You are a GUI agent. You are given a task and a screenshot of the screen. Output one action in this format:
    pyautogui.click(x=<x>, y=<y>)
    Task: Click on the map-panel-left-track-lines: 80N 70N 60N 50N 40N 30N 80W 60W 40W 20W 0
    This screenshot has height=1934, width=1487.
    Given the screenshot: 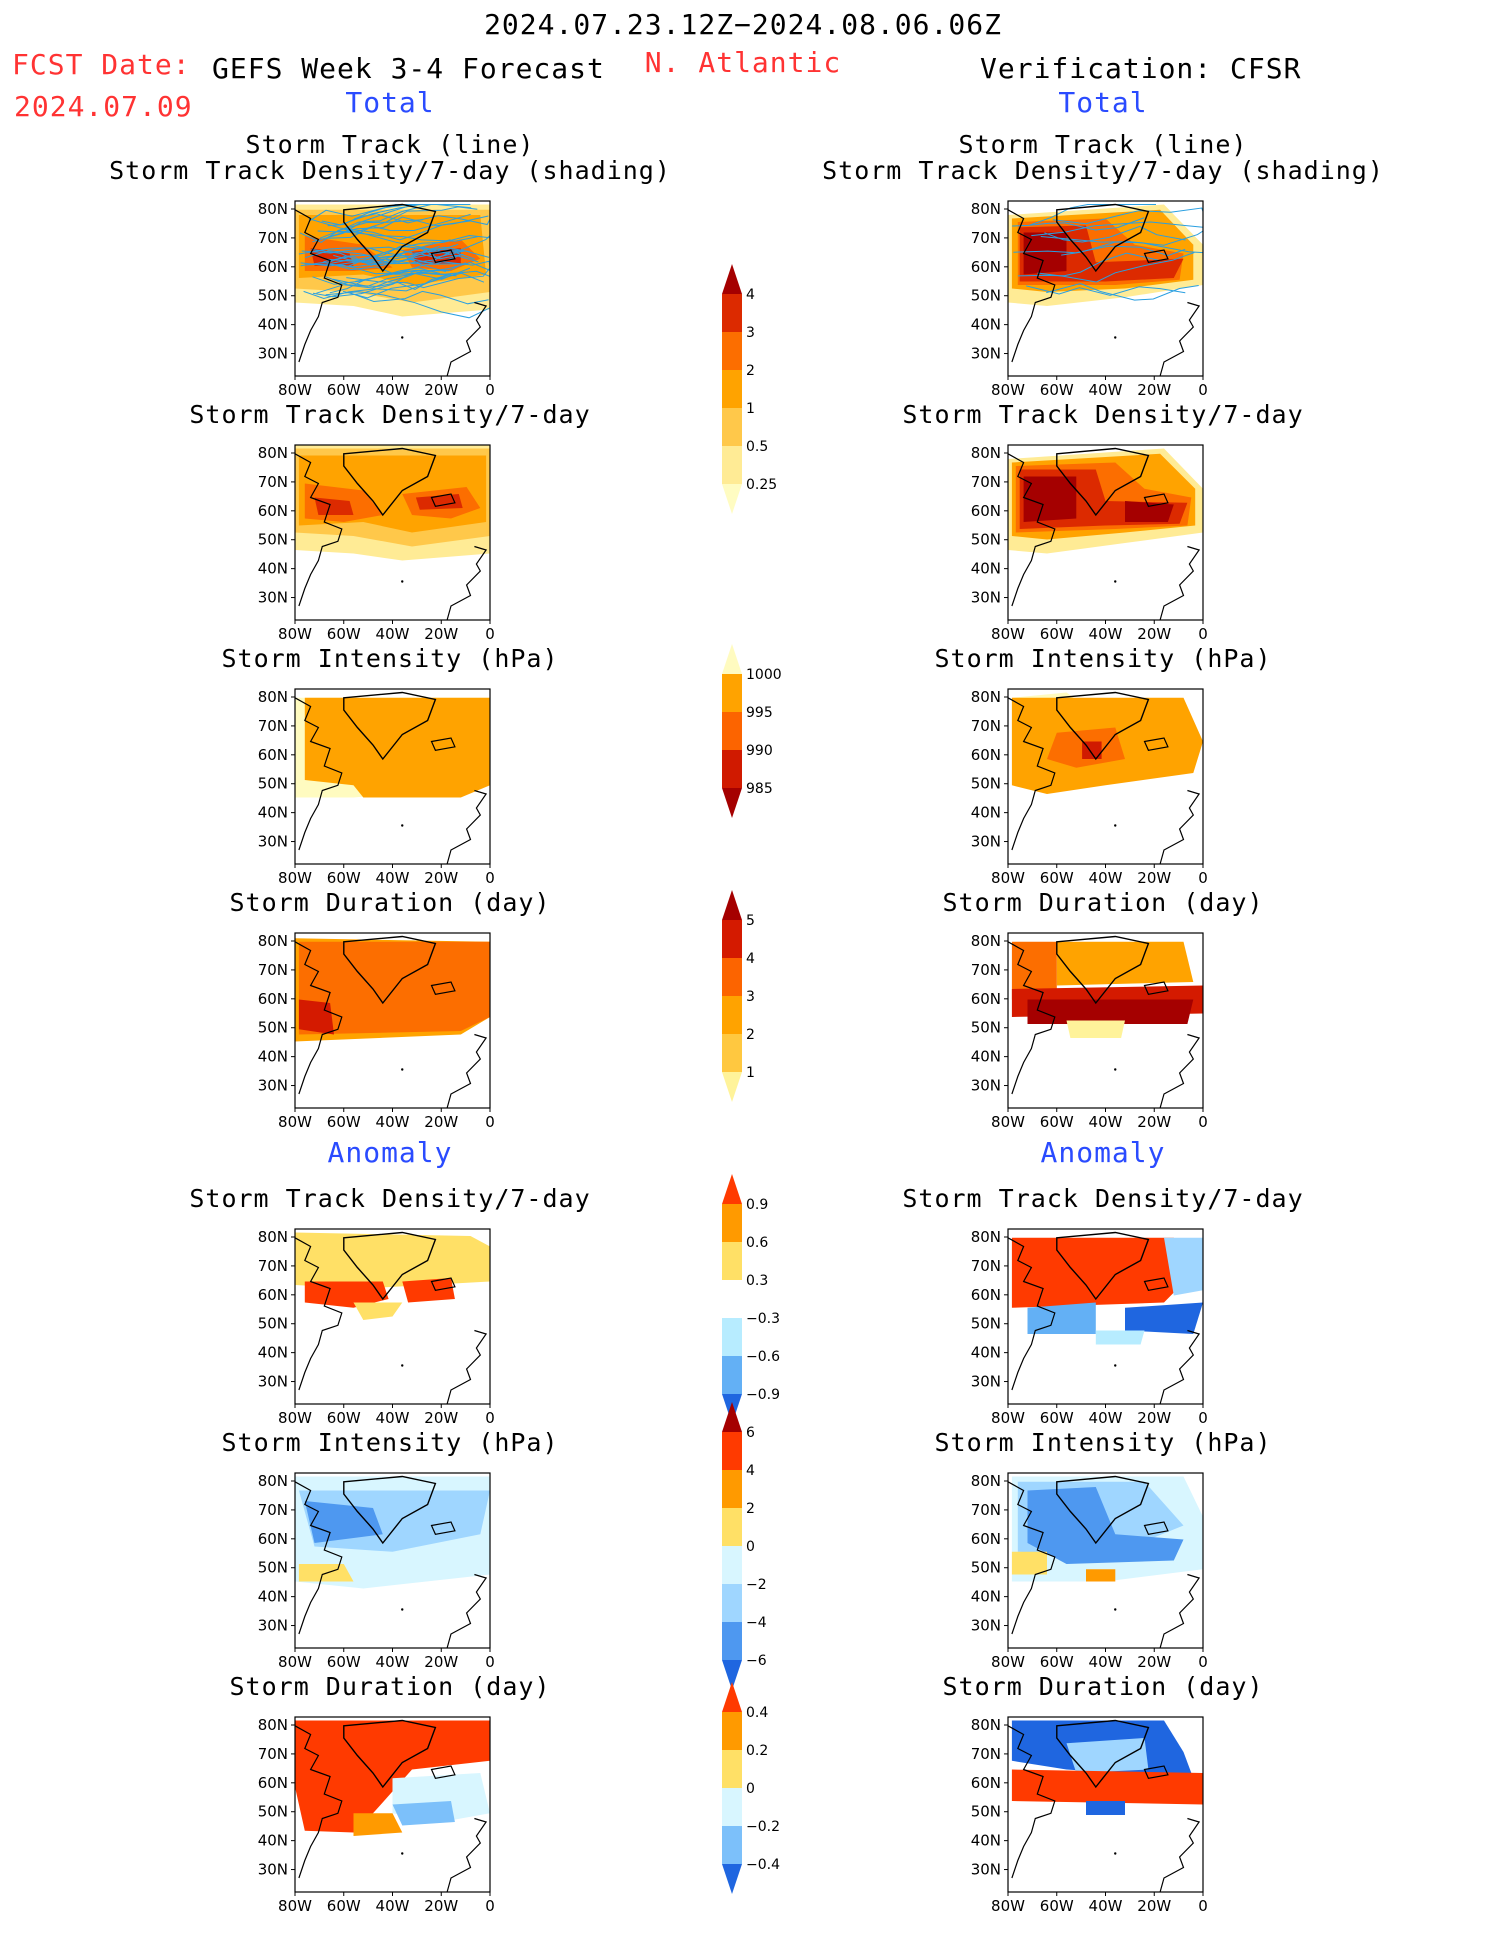 What is the action you would take?
    pyautogui.click(x=375, y=307)
    